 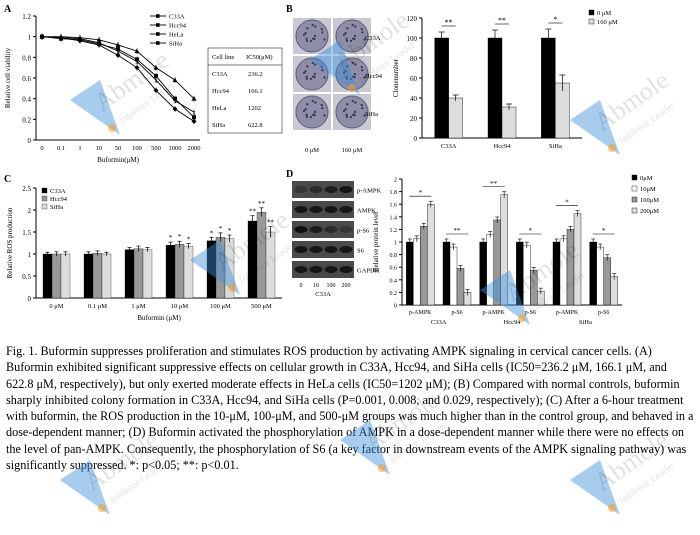 I want to click on table-cell: Hcc94, so click(x=221, y=91).